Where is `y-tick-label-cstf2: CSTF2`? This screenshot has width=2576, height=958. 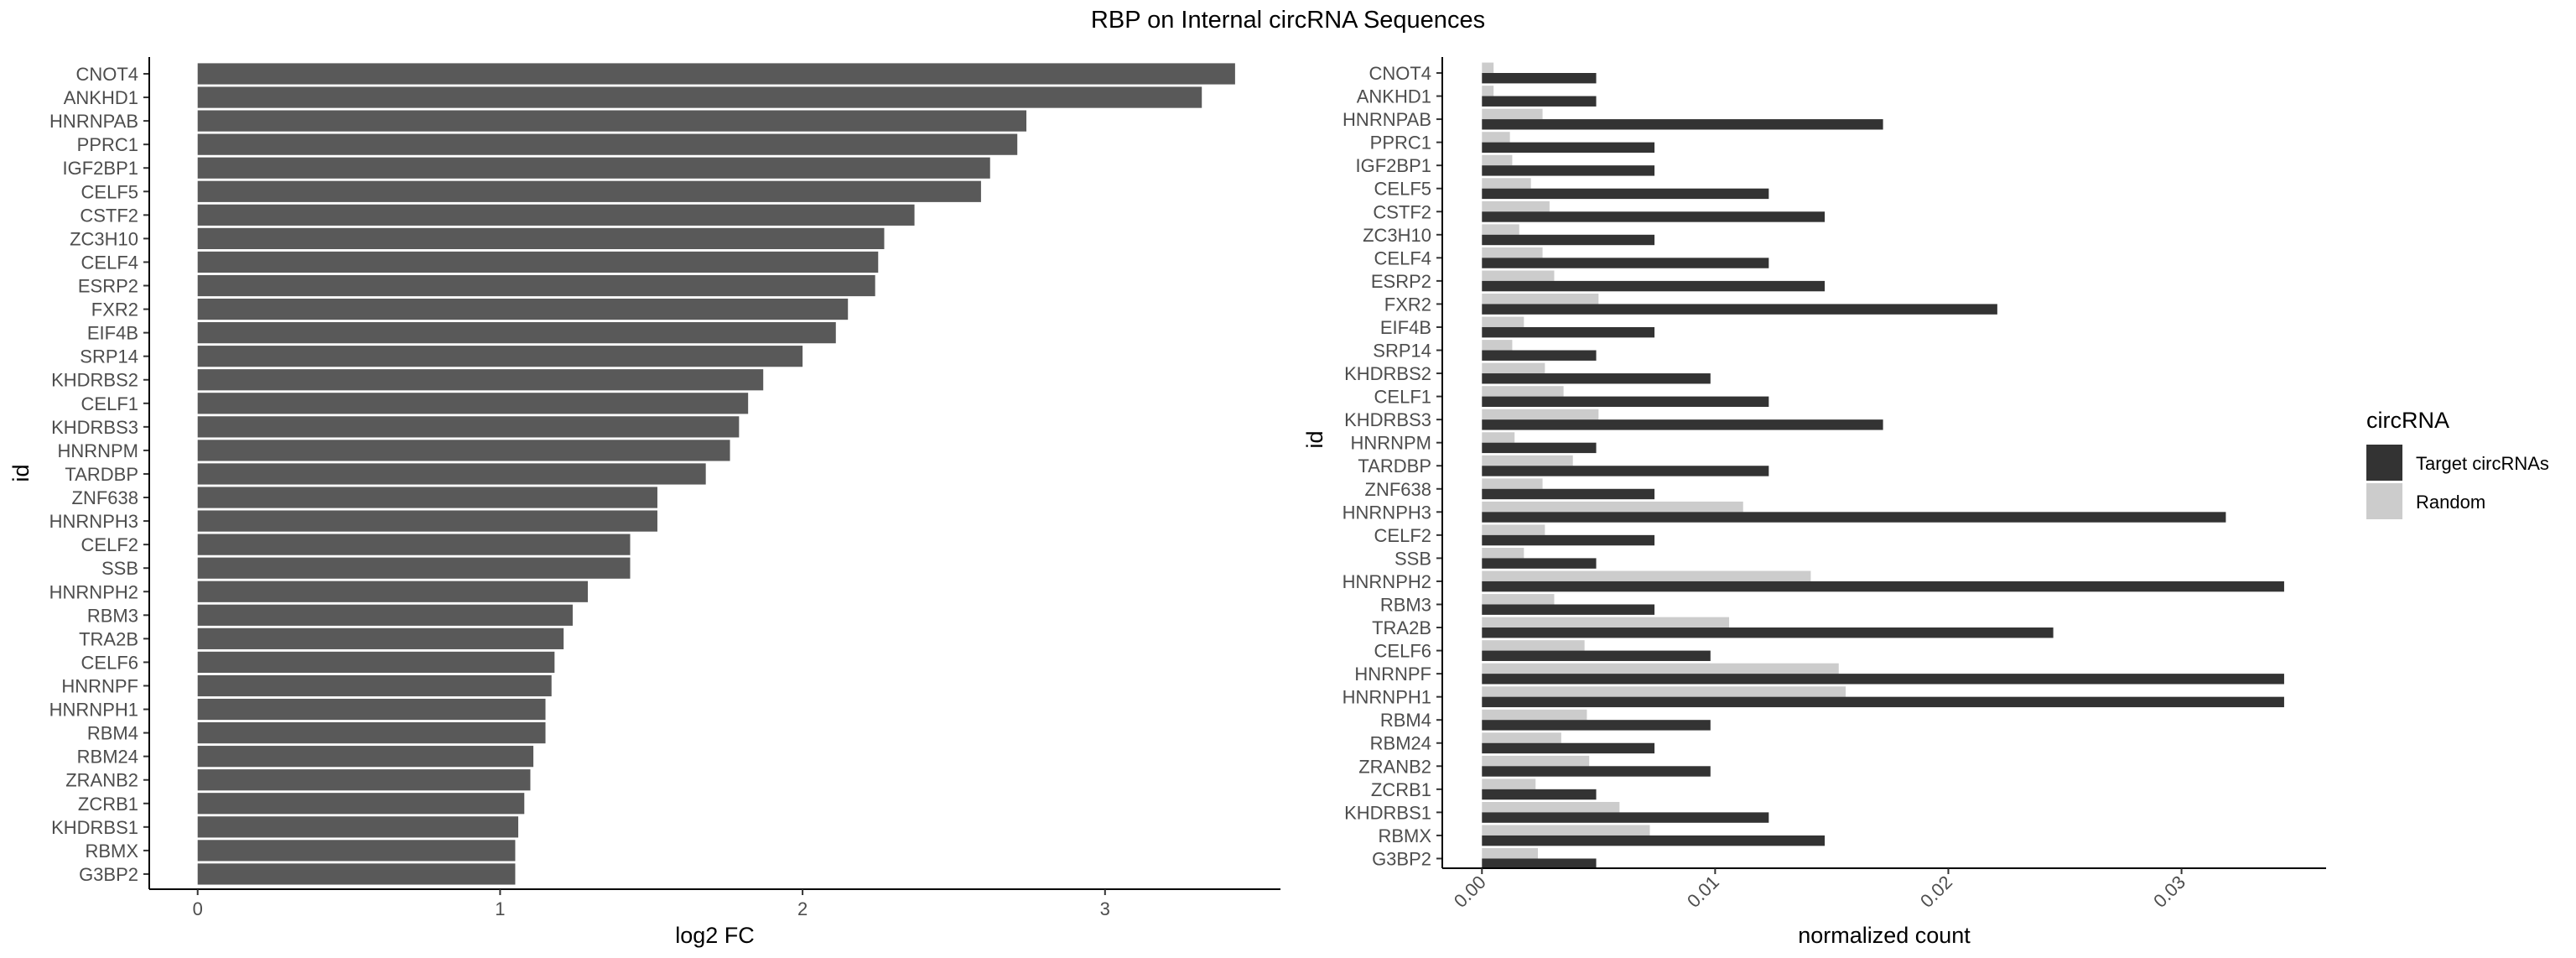 y-tick-label-cstf2: CSTF2 is located at coordinates (109, 215).